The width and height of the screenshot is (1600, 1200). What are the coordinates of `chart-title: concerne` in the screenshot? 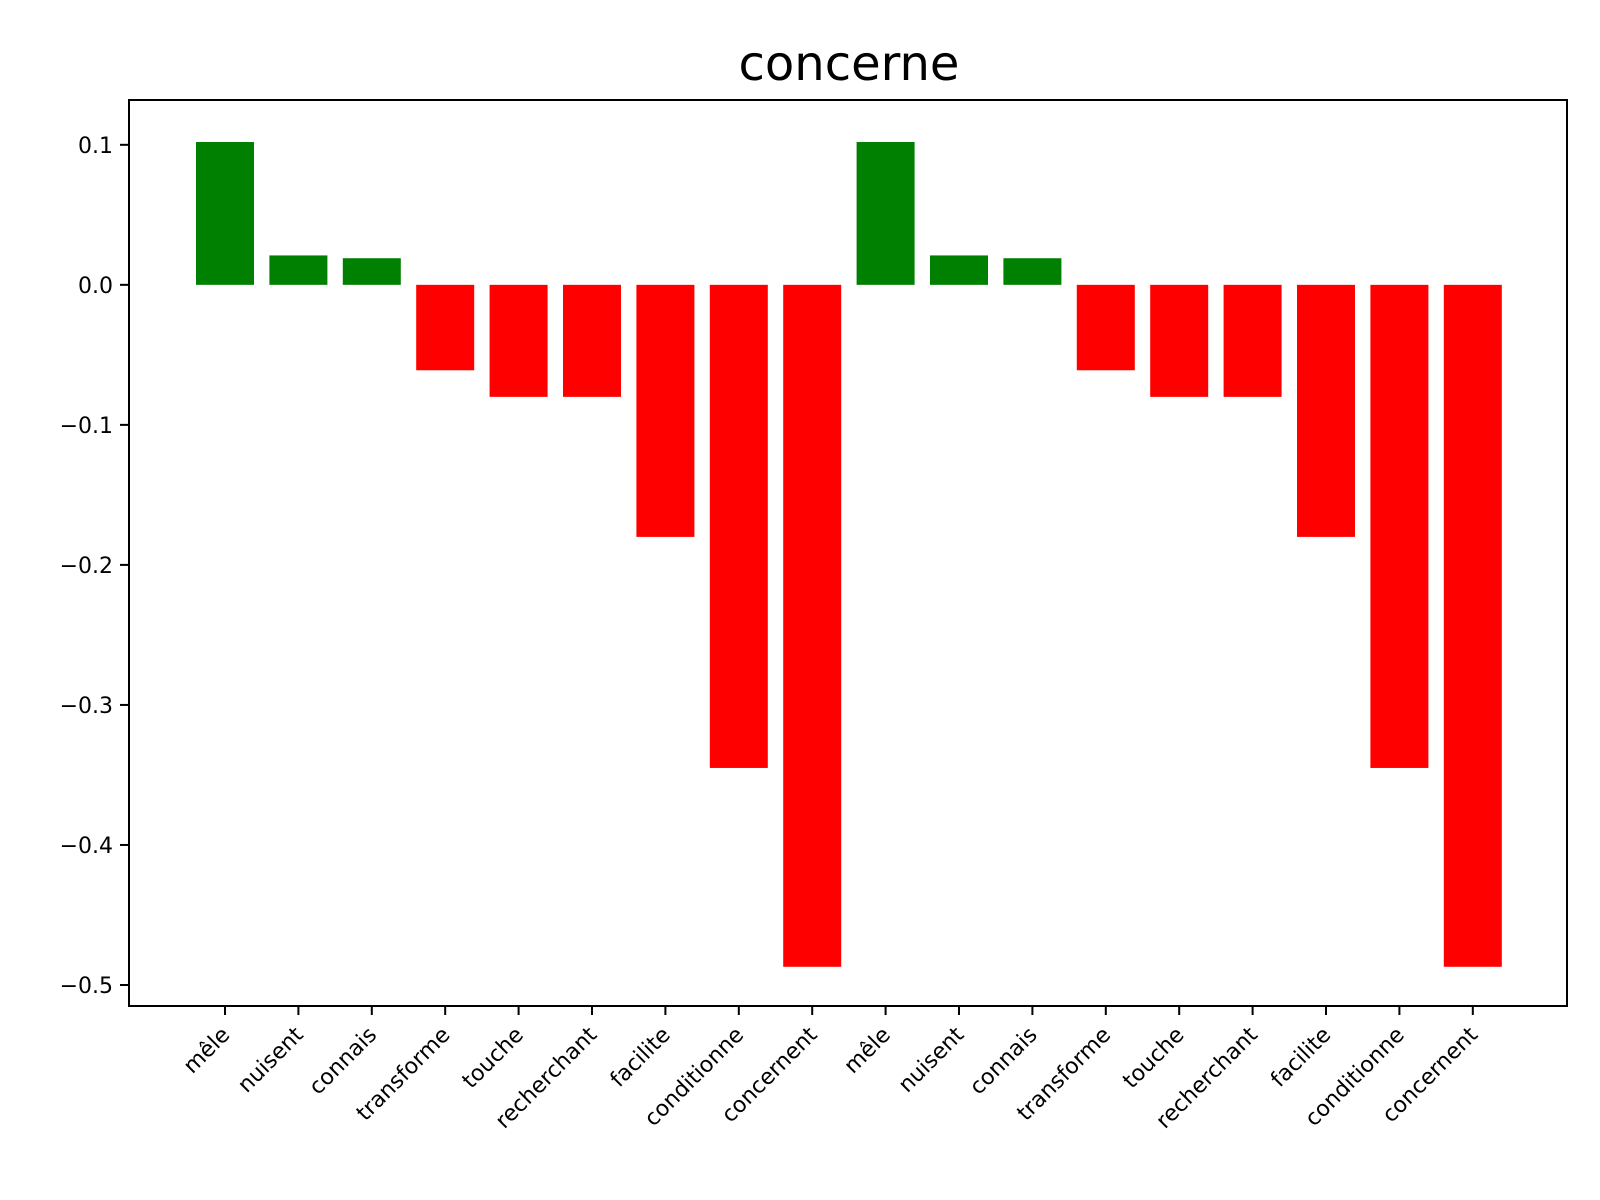 It's located at (849, 64).